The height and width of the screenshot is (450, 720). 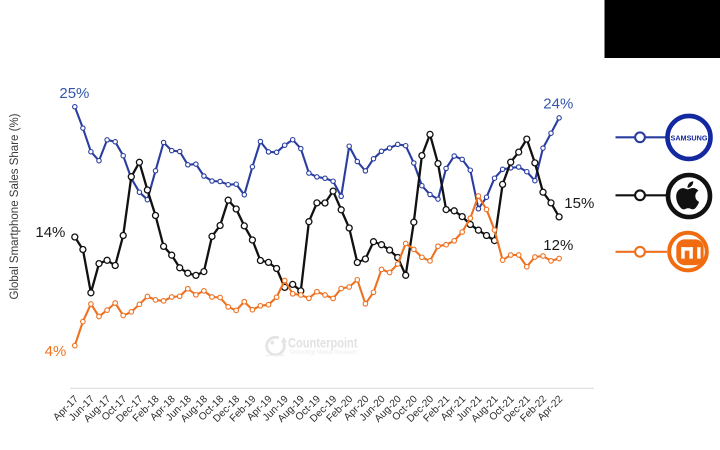 I want to click on svg-text: 24%, so click(x=558, y=104).